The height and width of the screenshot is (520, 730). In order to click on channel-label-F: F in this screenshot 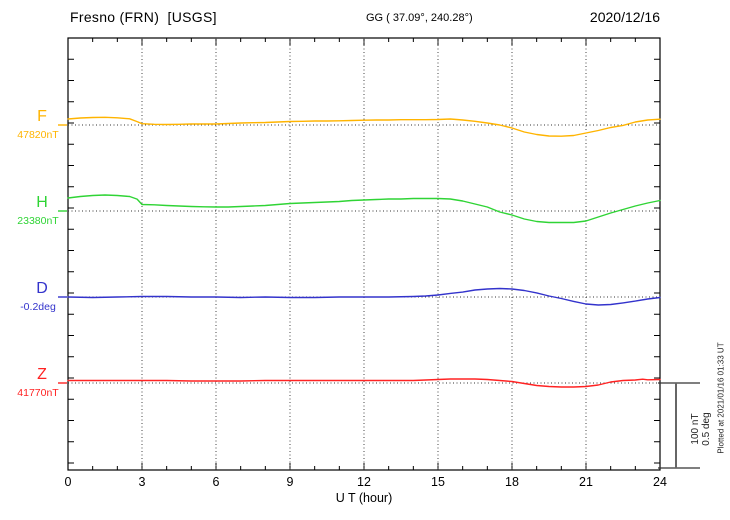, I will do `click(42, 116)`.